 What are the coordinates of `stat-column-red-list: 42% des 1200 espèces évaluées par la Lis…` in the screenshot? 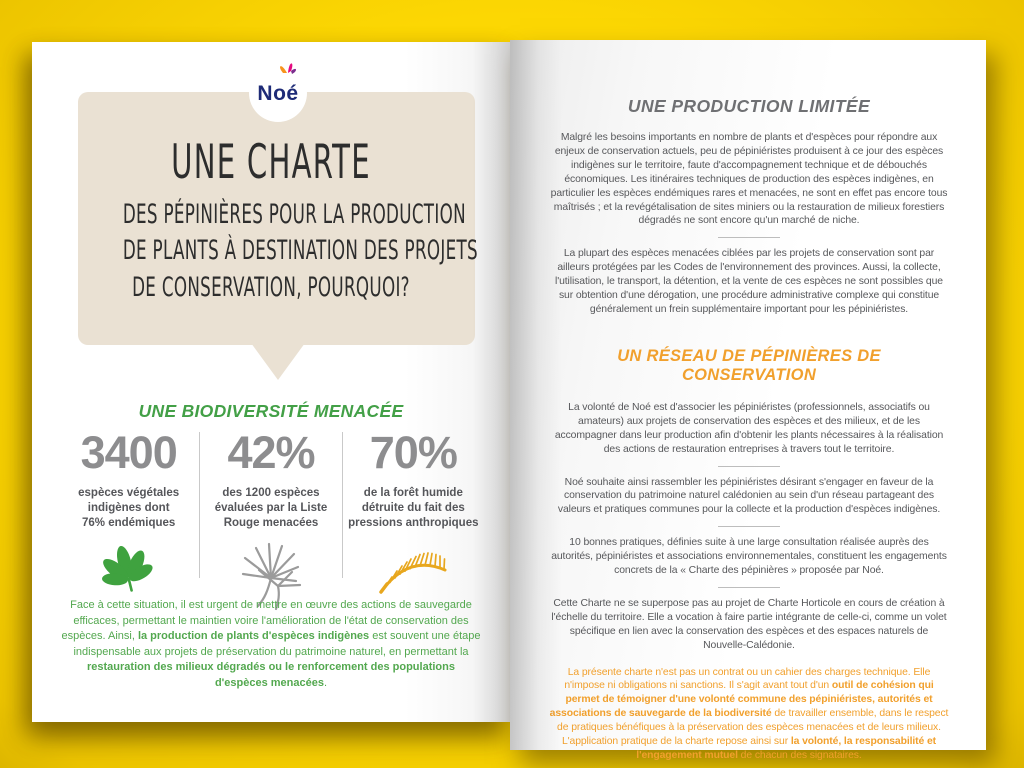 It's located at (270, 518).